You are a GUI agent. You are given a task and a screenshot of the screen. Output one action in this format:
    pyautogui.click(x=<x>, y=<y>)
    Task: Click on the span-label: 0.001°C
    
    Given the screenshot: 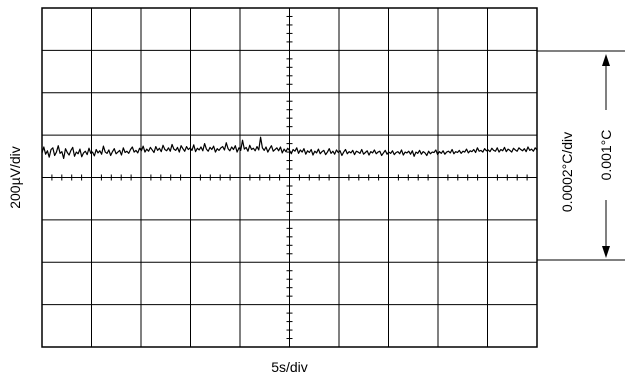 What is the action you would take?
    pyautogui.click(x=606, y=155)
    